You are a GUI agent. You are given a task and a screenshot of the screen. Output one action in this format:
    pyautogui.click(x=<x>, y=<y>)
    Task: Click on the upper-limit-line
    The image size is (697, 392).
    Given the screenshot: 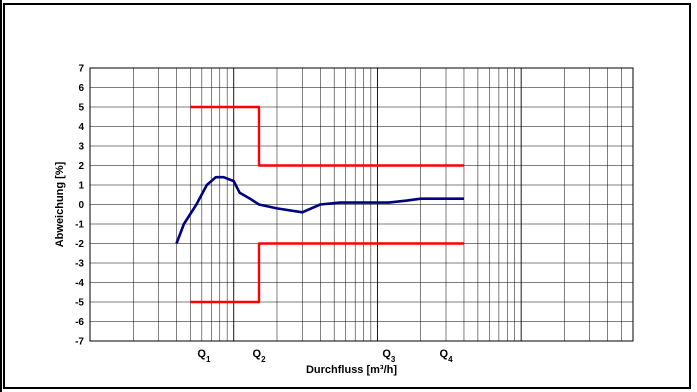 What is the action you would take?
    pyautogui.click(x=327, y=136)
    